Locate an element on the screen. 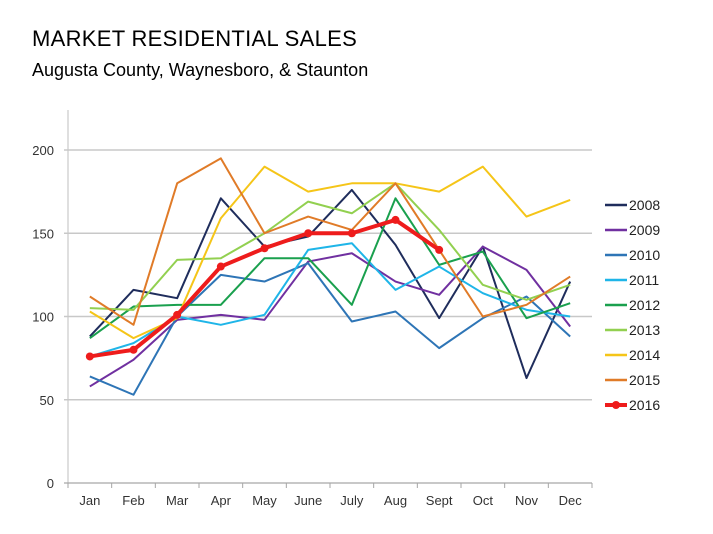  x-tick-label: Aug is located at coordinates (395, 500).